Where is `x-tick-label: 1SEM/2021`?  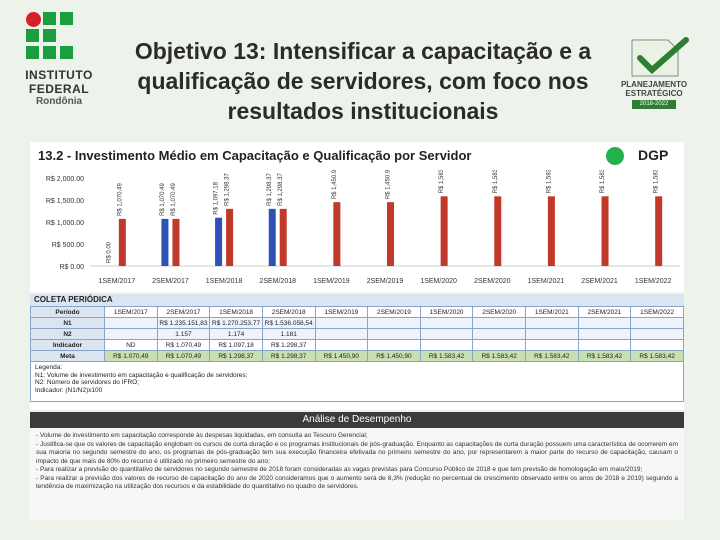
x-tick-label: 1SEM/2021 is located at coordinates (546, 281).